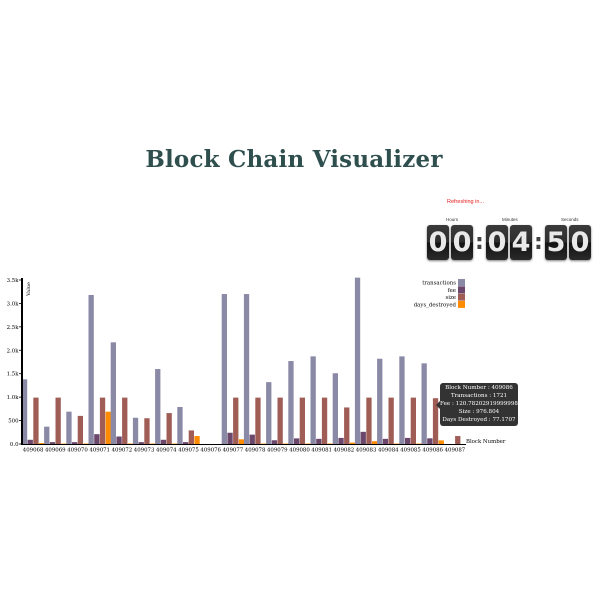 The image size is (605, 605). What do you see at coordinates (435, 305) in the screenshot?
I see `legend-label-days_destroyed: days_destroyed` at bounding box center [435, 305].